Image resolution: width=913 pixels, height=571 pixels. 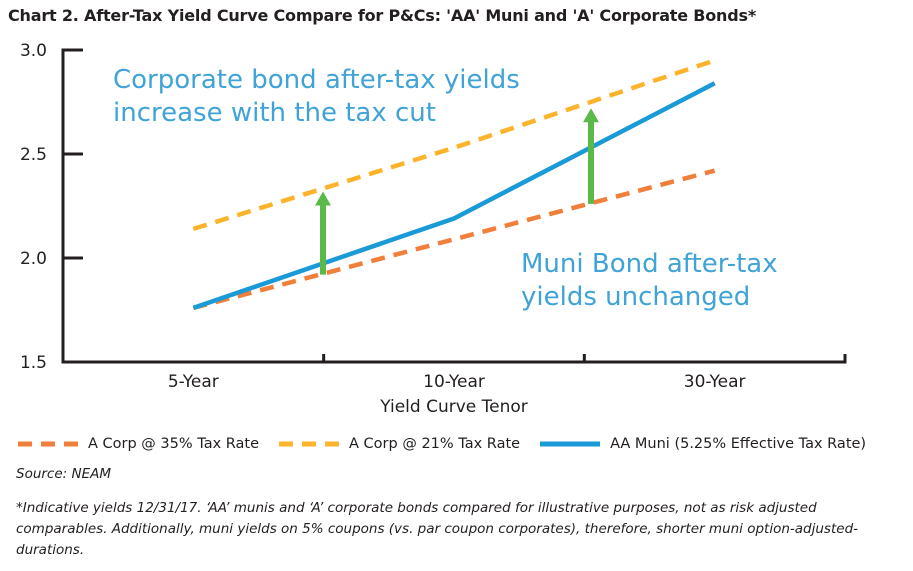 I want to click on annotation-text: Muni Bond after-tax, so click(x=649, y=264).